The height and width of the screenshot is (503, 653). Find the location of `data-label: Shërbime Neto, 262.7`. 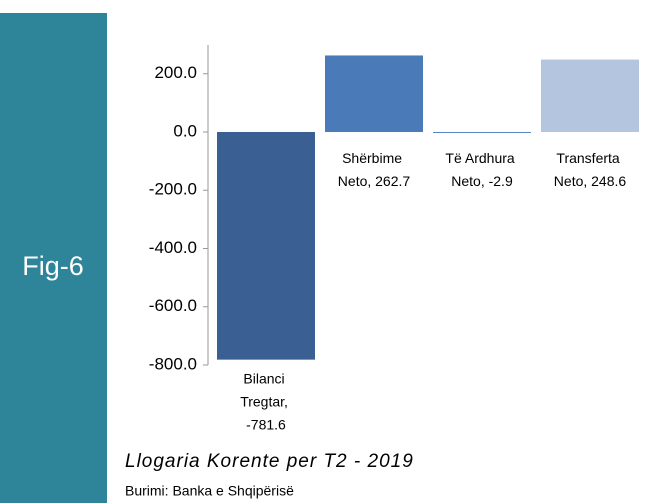

data-label: Shërbime Neto, 262.7 is located at coordinates (374, 169).